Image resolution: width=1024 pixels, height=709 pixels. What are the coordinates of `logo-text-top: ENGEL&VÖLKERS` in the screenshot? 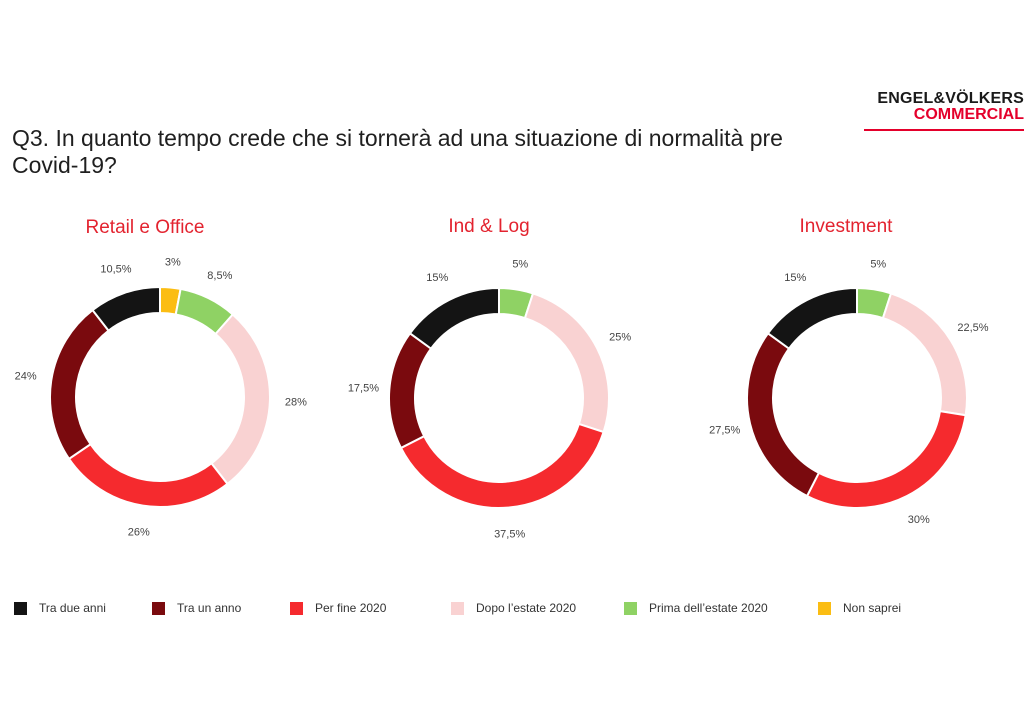 It's located at (950, 98).